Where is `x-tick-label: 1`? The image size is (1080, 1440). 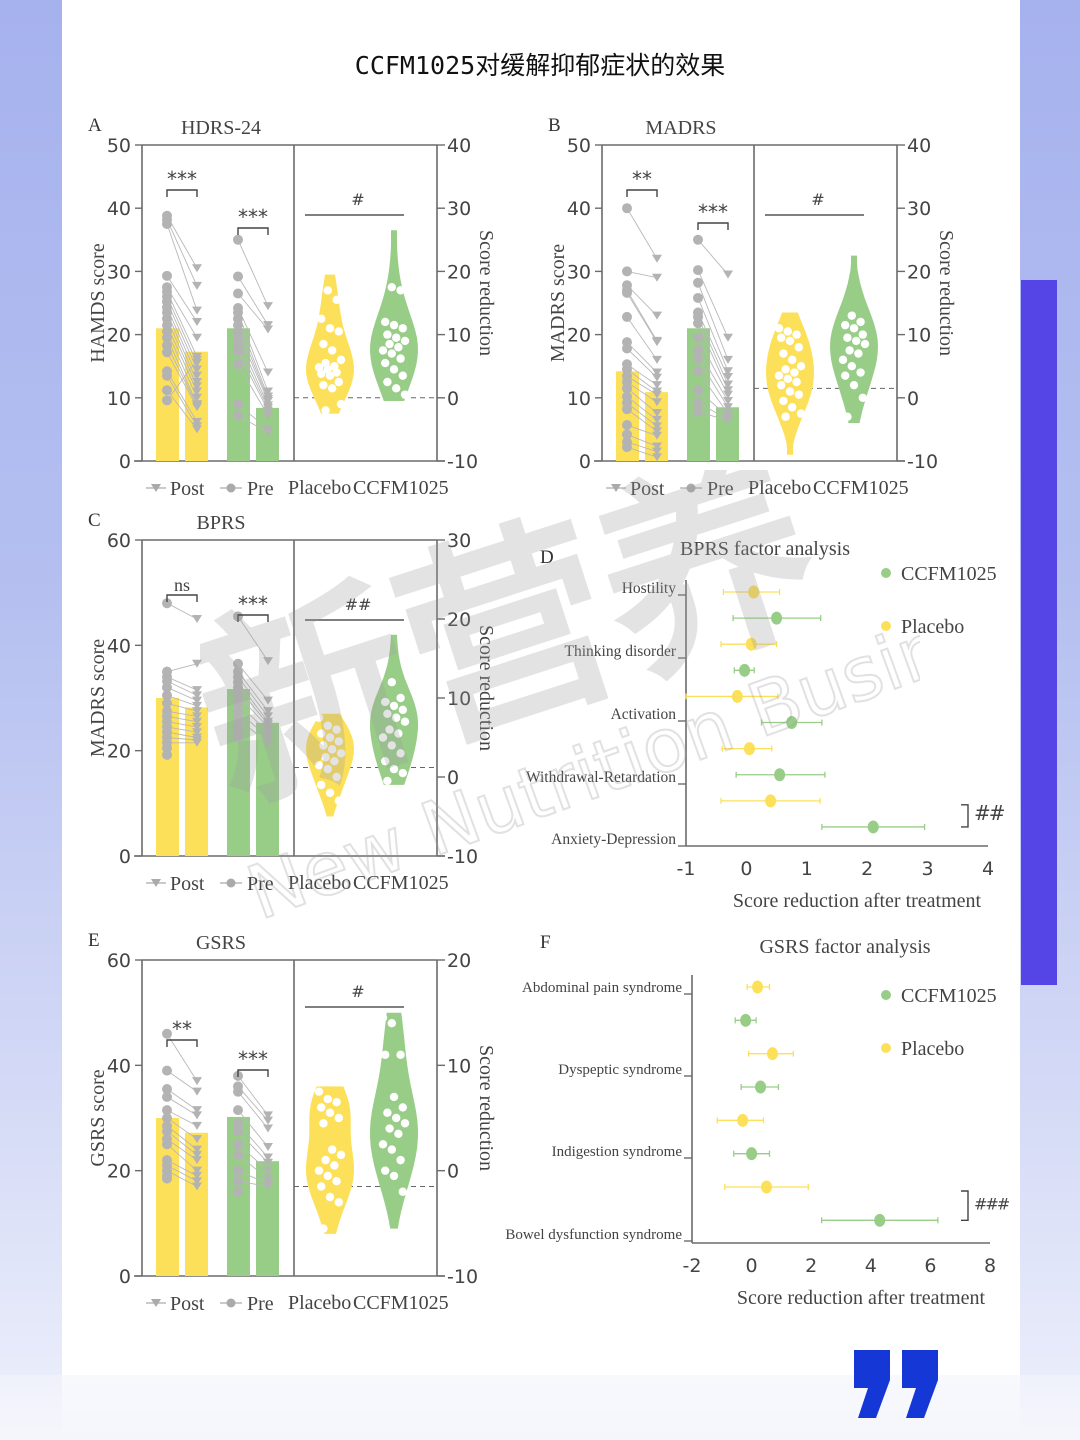 x-tick-label: 1 is located at coordinates (807, 869).